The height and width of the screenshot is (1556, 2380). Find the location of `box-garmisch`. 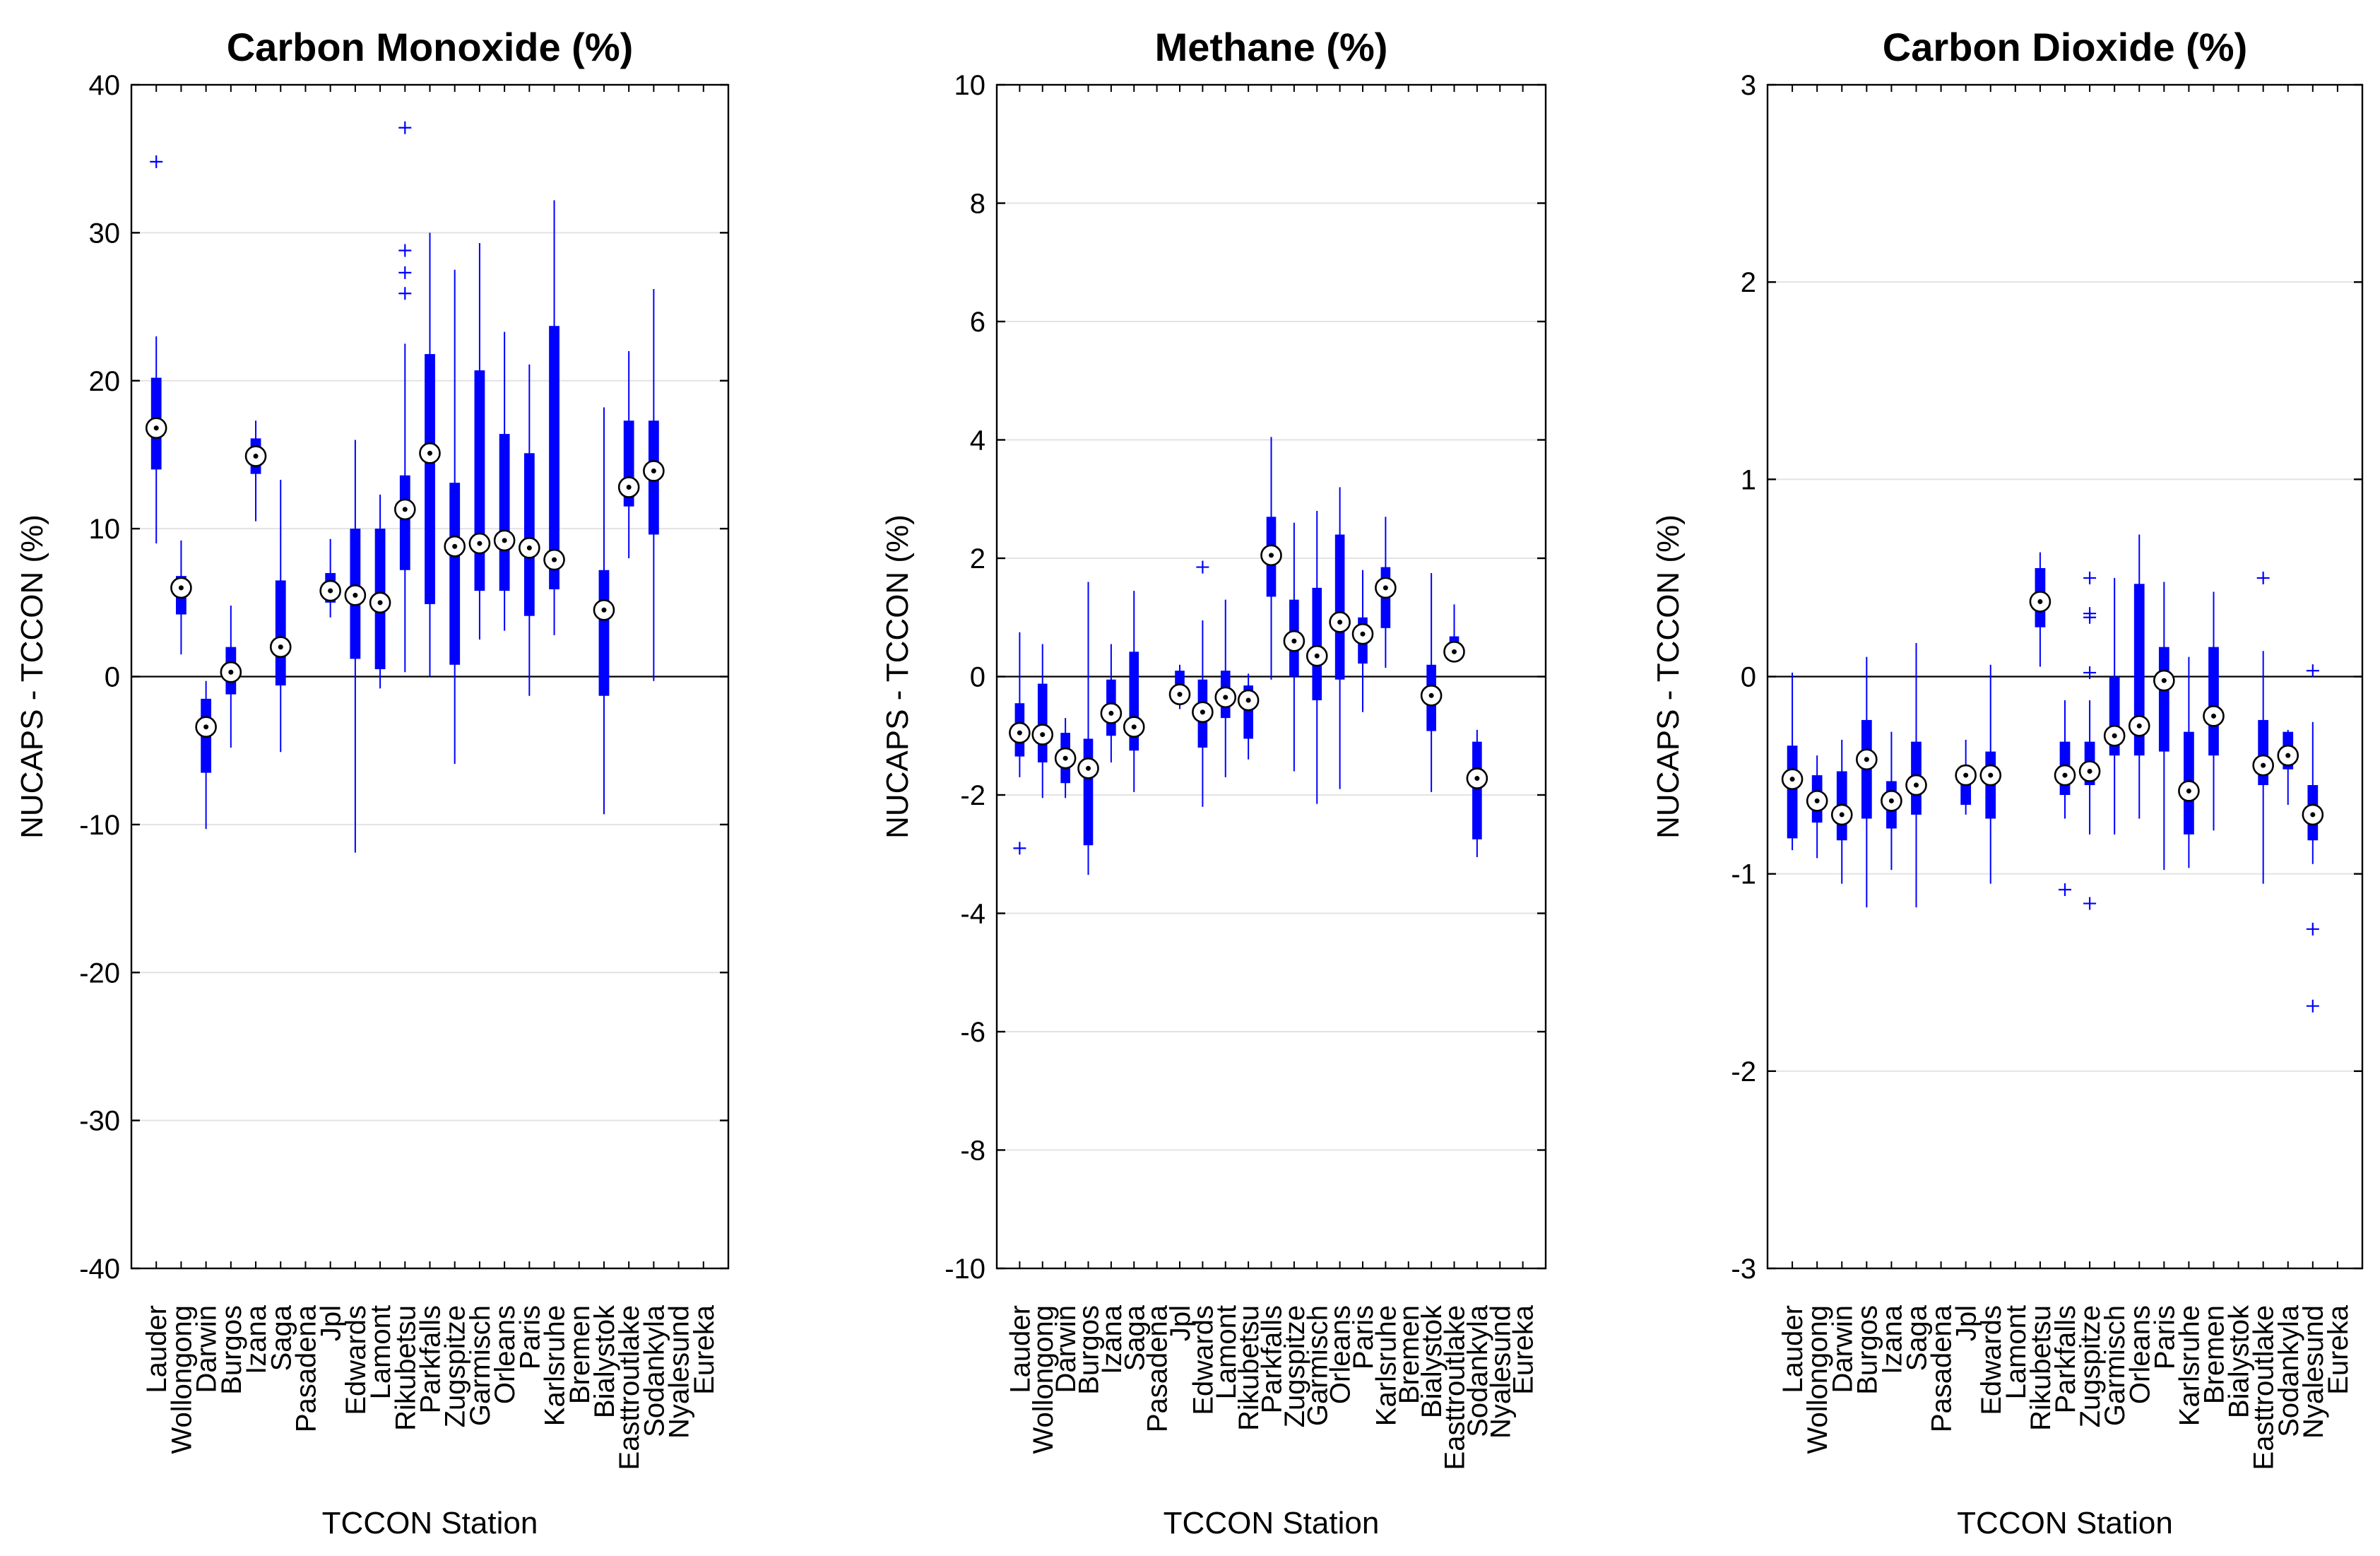

box-garmisch is located at coordinates (479, 441).